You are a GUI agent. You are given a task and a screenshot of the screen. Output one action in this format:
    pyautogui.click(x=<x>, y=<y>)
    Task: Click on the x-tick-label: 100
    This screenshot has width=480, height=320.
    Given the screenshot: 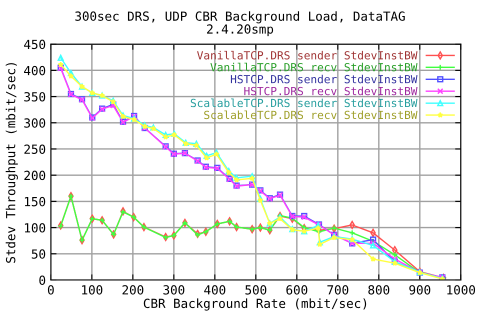 What is the action you would take?
    pyautogui.click(x=92, y=290)
    